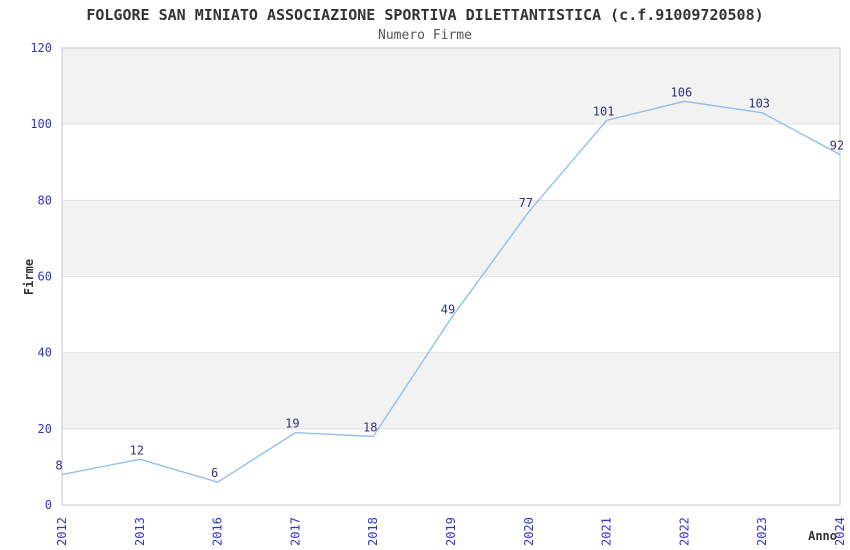 Image resolution: width=850 pixels, height=550 pixels. What do you see at coordinates (45, 200) in the screenshot?
I see `y-tick-label: 80` at bounding box center [45, 200].